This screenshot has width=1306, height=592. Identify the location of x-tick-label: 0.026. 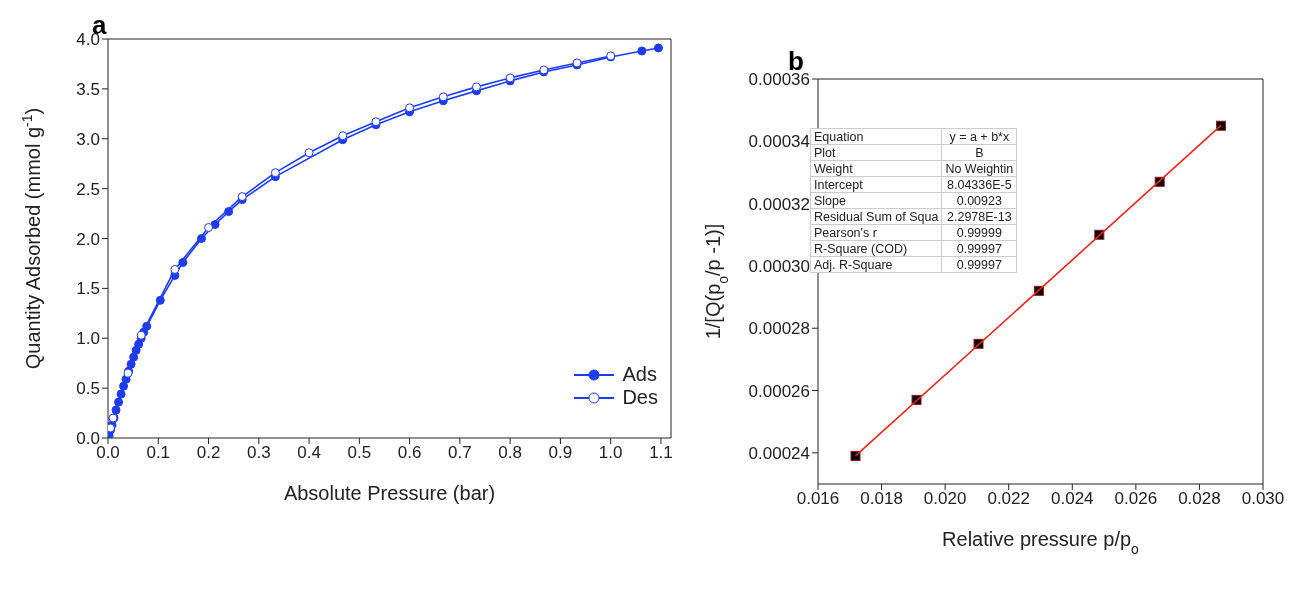
(1136, 499).